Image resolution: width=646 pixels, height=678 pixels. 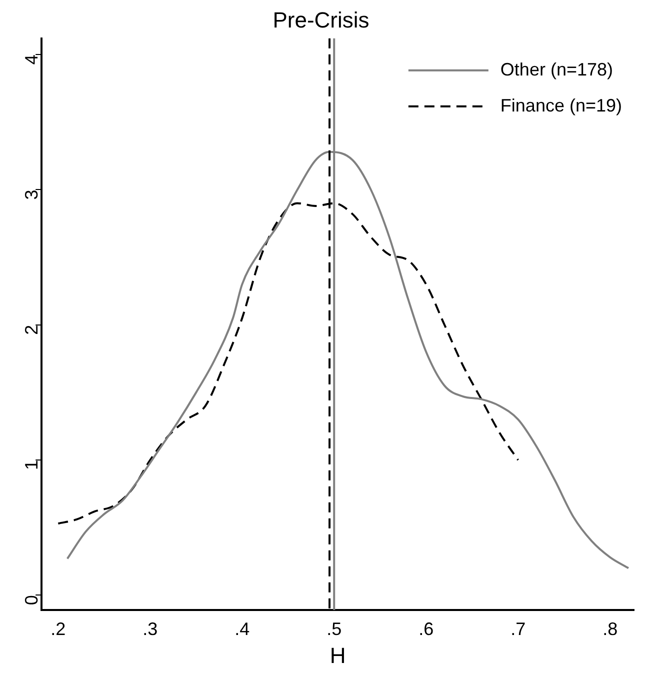 I want to click on x-axis-title: H, so click(x=338, y=655).